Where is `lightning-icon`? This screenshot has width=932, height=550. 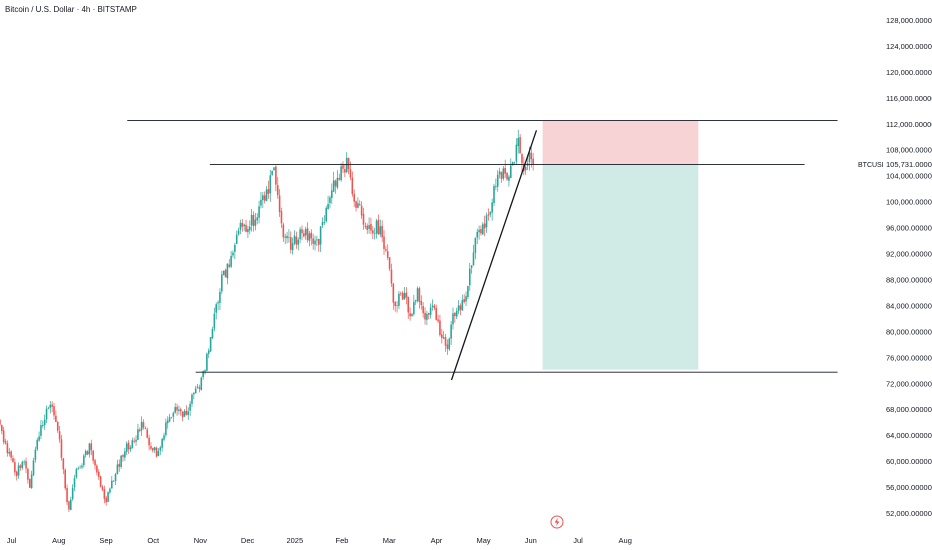
lightning-icon is located at coordinates (557, 522).